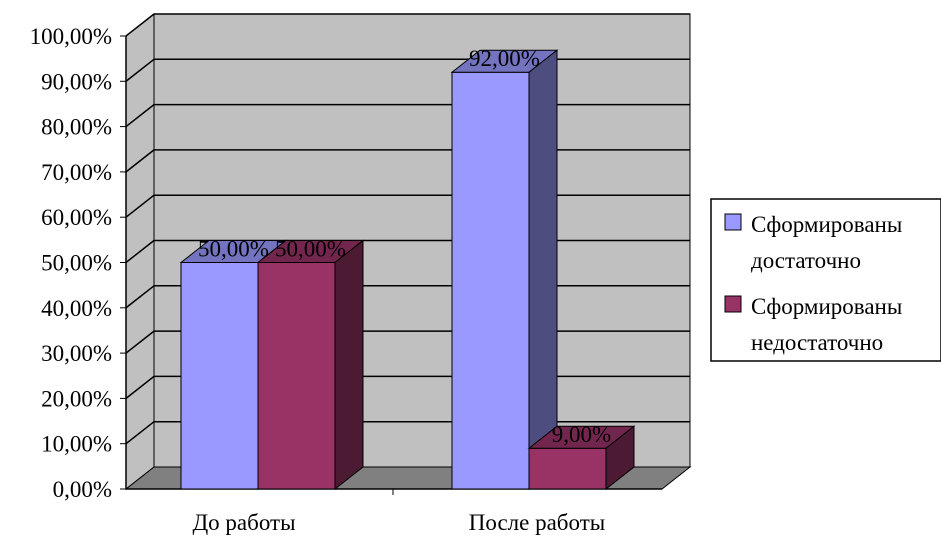 This screenshot has height=538, width=941. What do you see at coordinates (76, 444) in the screenshot?
I see `y-tick-label: 10,00%` at bounding box center [76, 444].